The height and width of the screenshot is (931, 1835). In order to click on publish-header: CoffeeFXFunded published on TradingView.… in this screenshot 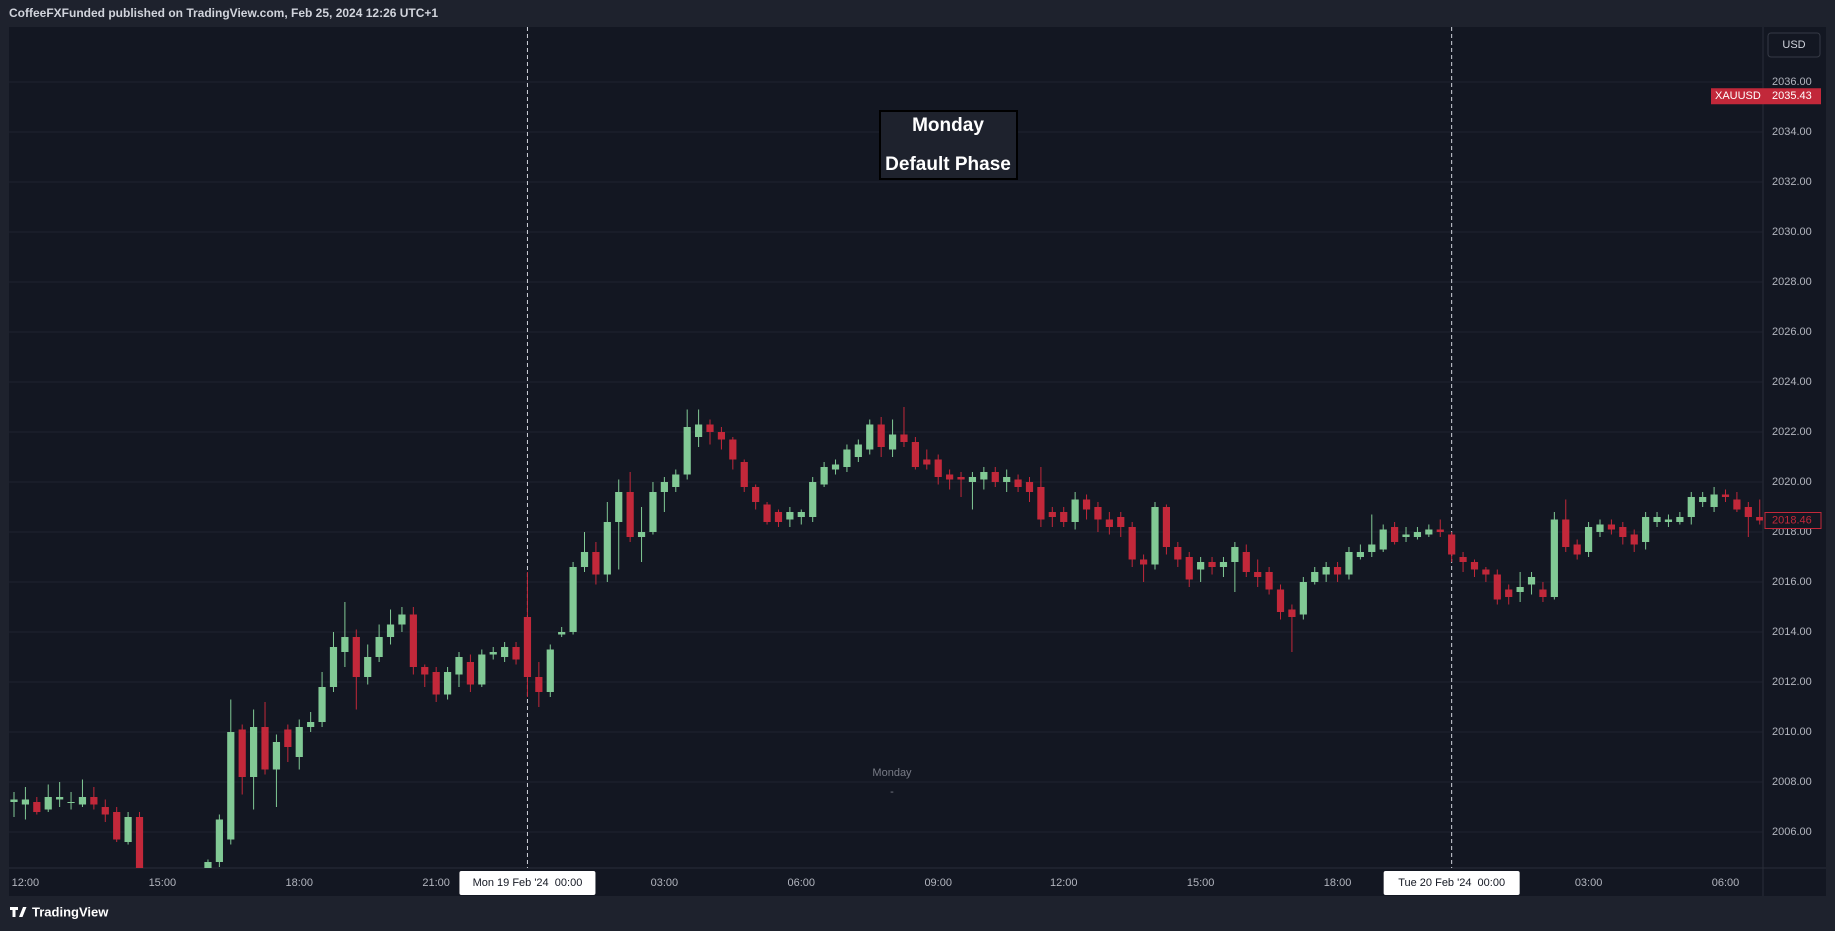, I will do `click(223, 13)`.